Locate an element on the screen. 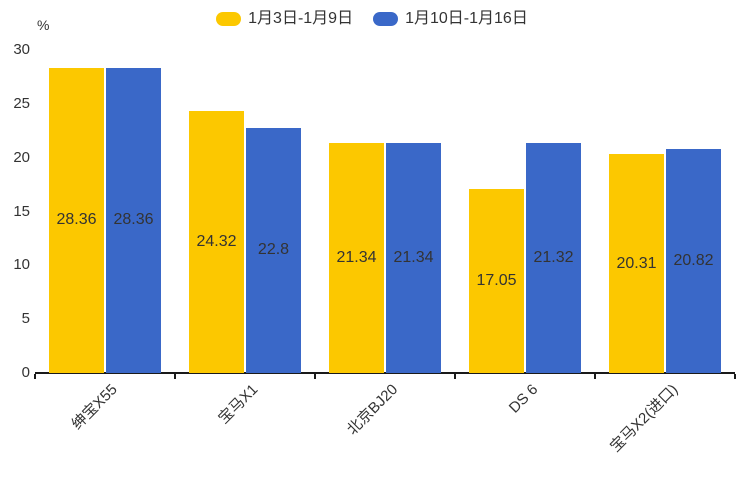 This screenshot has height=496, width=744. y-axis-tick-label: 25 is located at coordinates (21, 103).